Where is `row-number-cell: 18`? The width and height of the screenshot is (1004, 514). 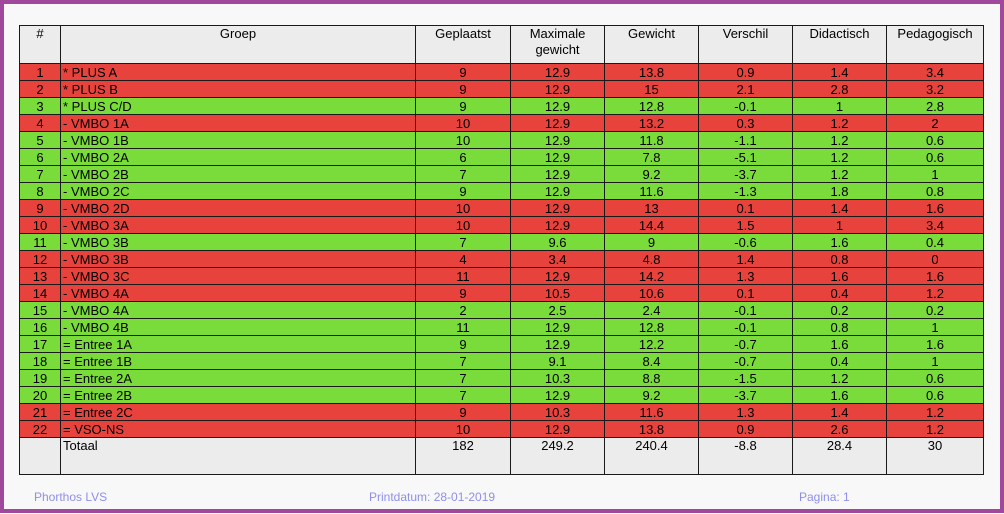
row-number-cell: 18 is located at coordinates (40, 361).